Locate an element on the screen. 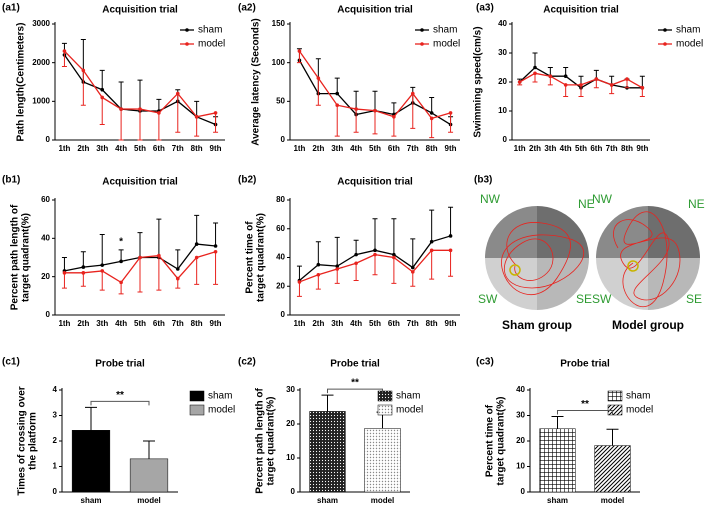  y-tick-label: 3 is located at coordinates (55, 415).